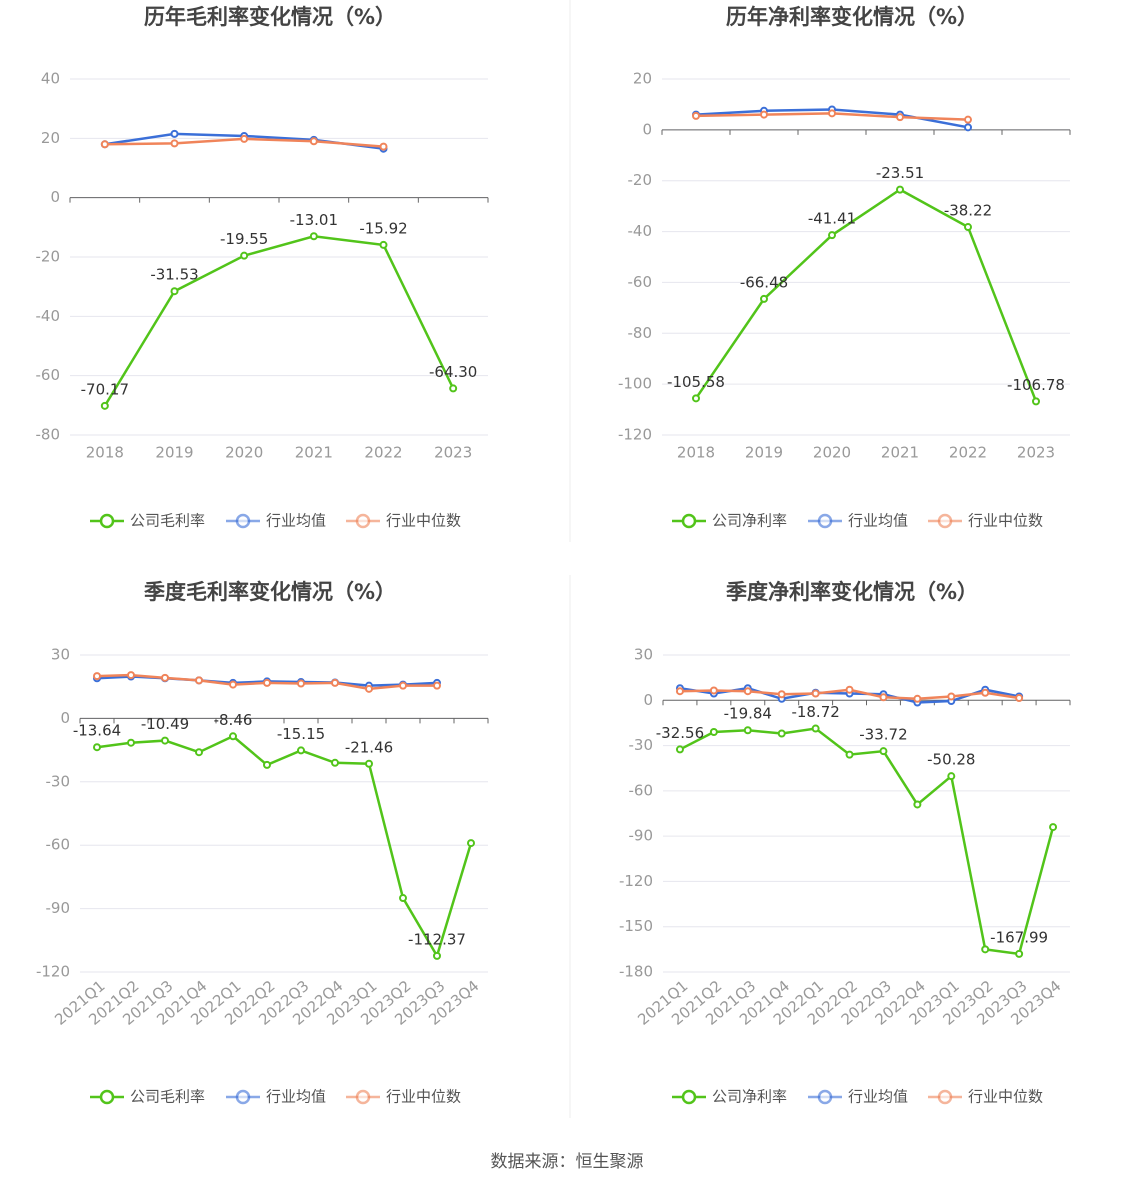 The height and width of the screenshot is (1192, 1134). I want to click on data-label: -105.58, so click(696, 382).